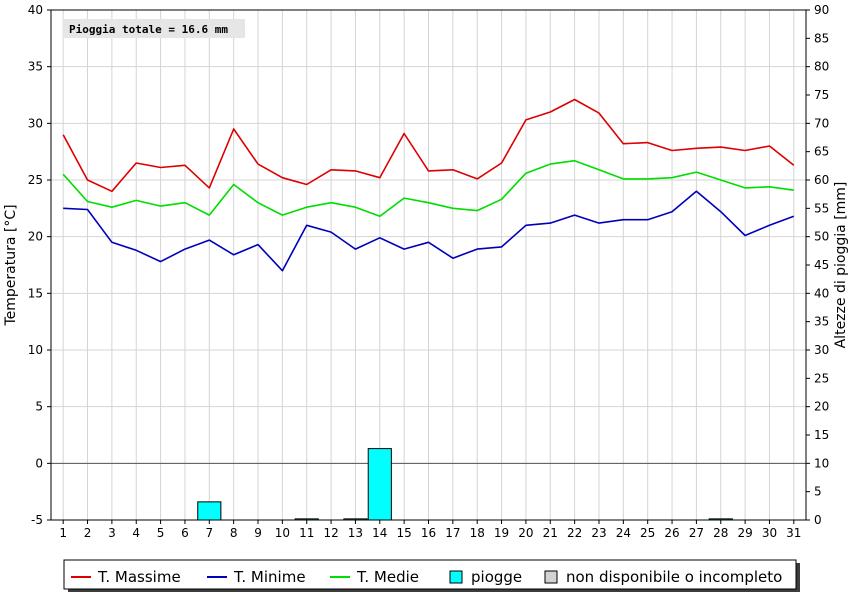 This screenshot has width=865, height=600. I want to click on x-tick-label: 23, so click(598, 533).